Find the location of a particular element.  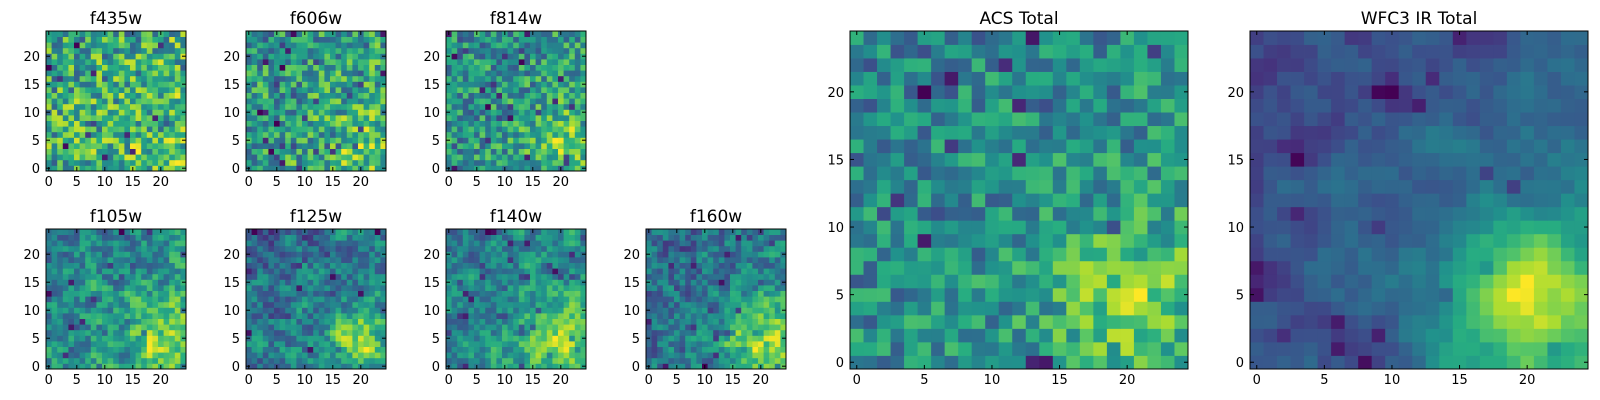

y-tick-label: 0 is located at coordinates (436, 169).